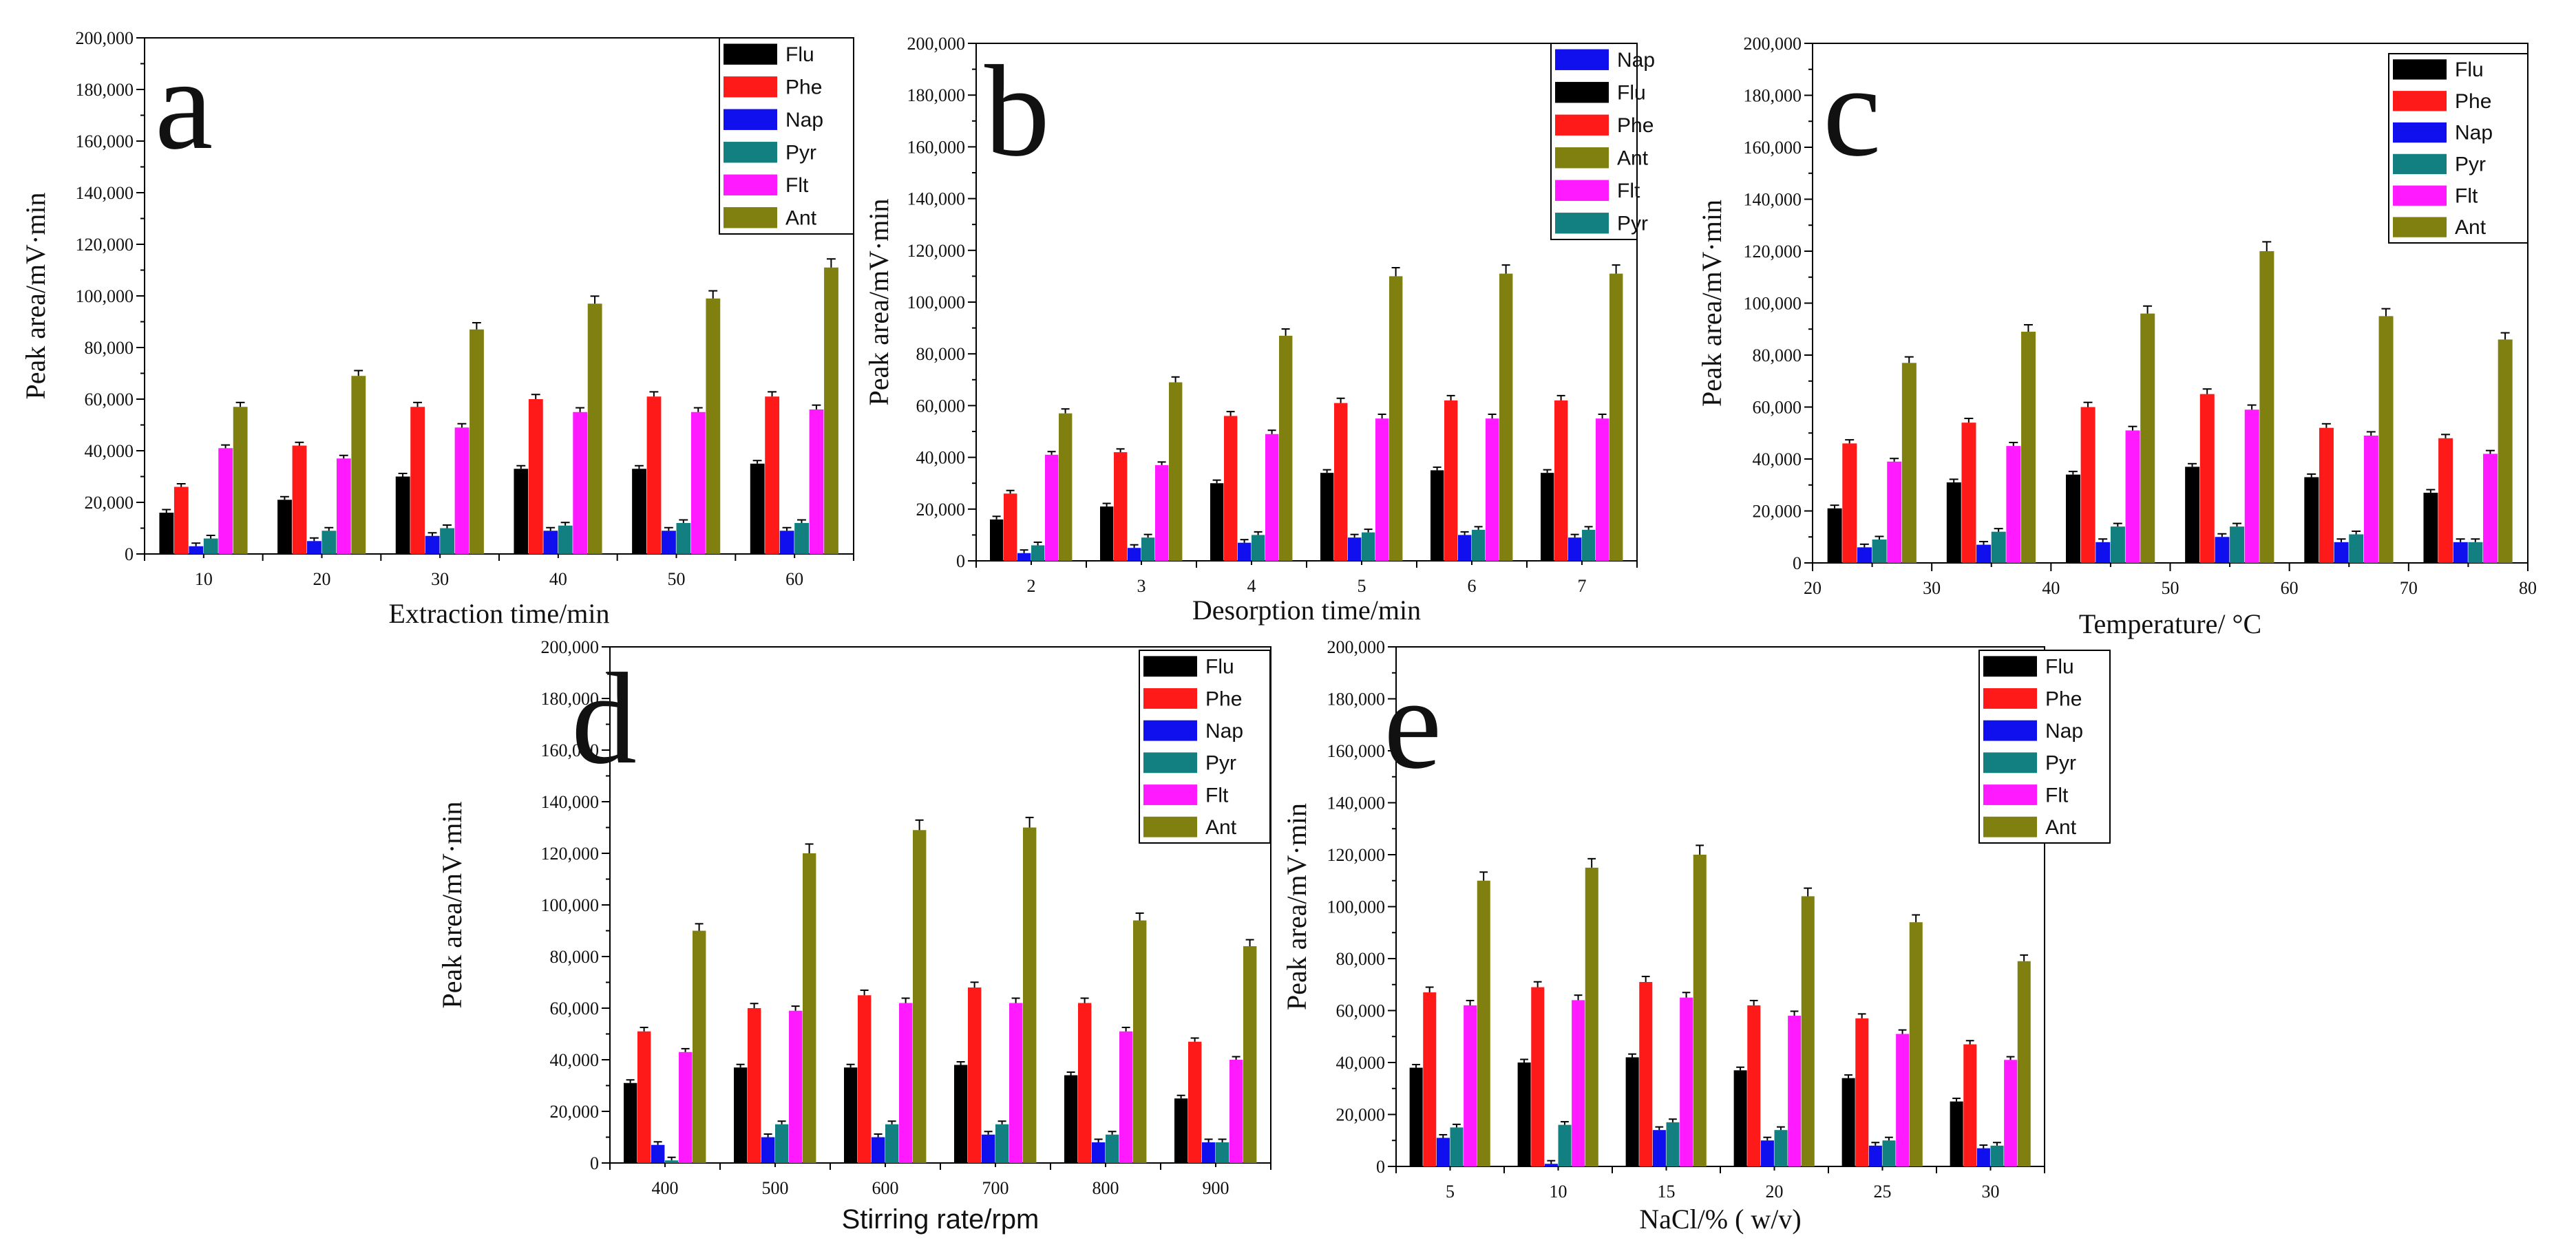 This screenshot has width=2576, height=1249. What do you see at coordinates (2060, 763) in the screenshot?
I see `legend-label-pyr: Pyr` at bounding box center [2060, 763].